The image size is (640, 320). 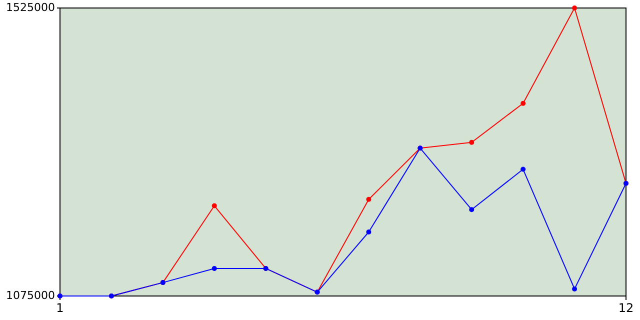 What do you see at coordinates (30, 295) in the screenshot?
I see `y-tick-label: 1075000` at bounding box center [30, 295].